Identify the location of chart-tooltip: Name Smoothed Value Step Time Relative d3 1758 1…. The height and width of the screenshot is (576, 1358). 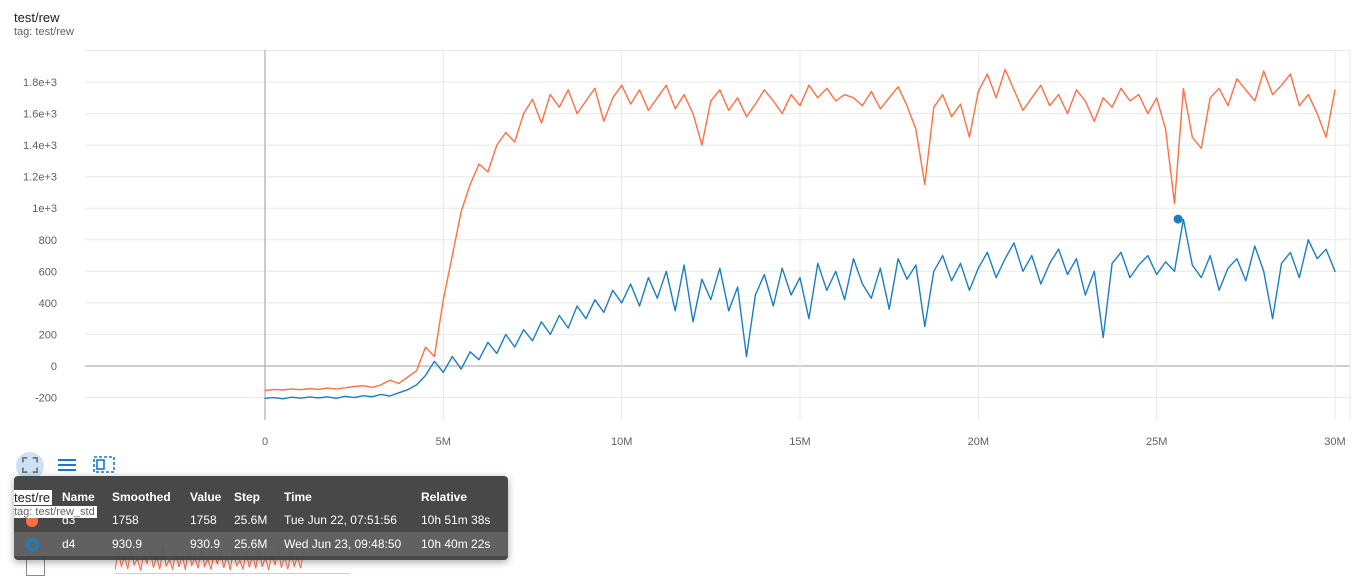
(261, 518).